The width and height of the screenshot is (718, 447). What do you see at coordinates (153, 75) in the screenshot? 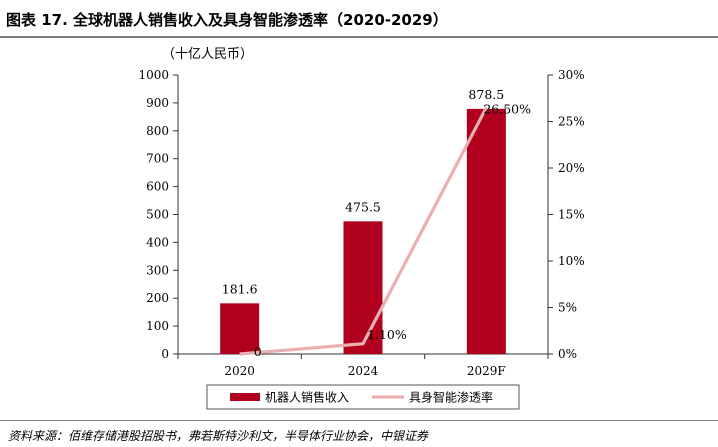
I see `y-left-tick-label: 1000` at bounding box center [153, 75].